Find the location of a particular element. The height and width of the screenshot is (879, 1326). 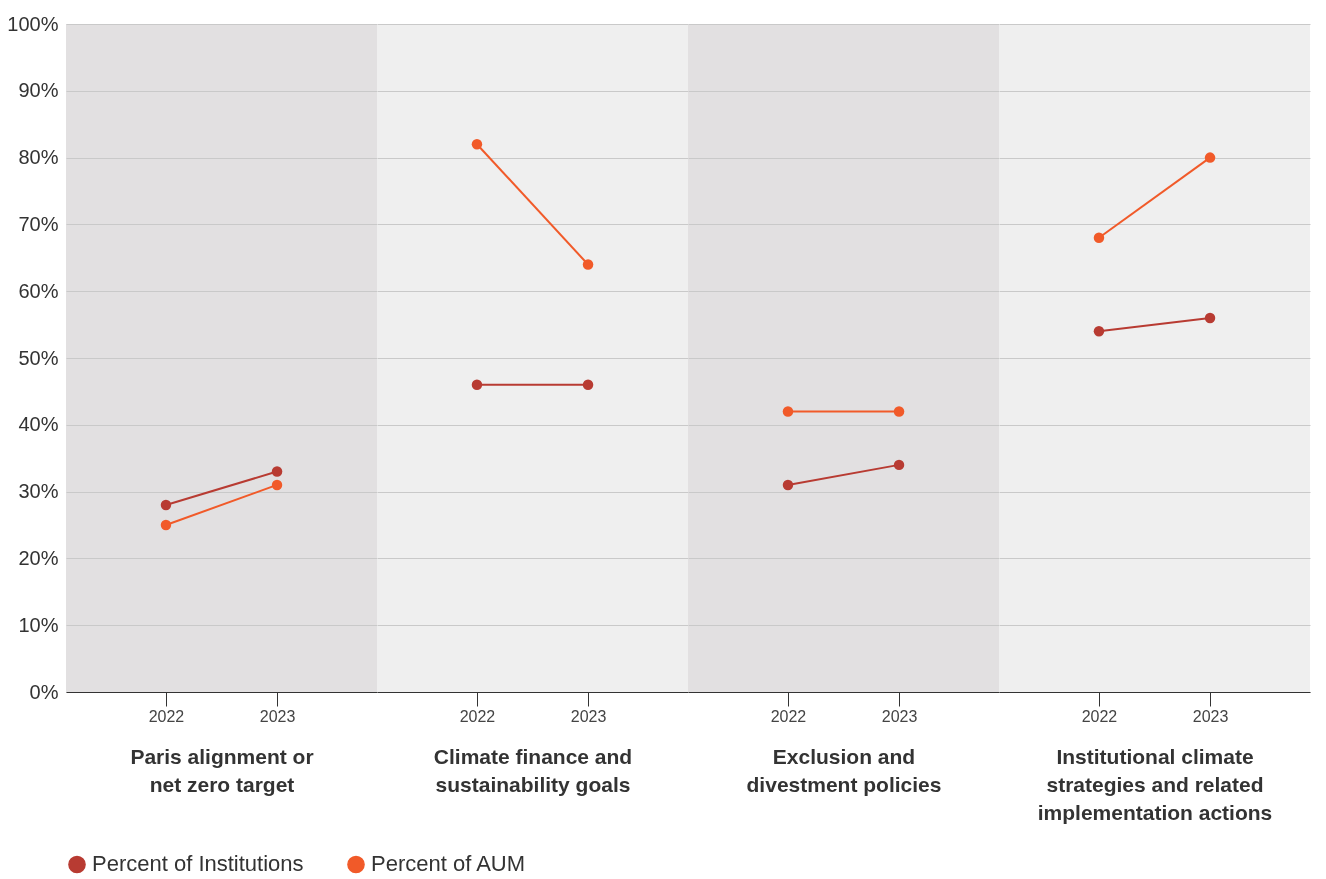

y-tick-label: 70% is located at coordinates (38, 223).